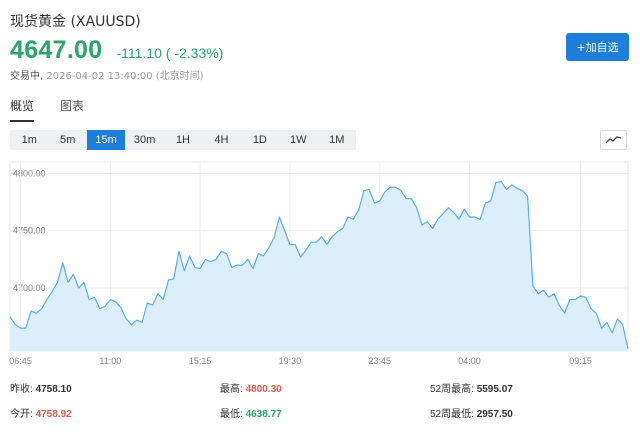 Image resolution: width=640 pixels, height=440 pixels. I want to click on stat-prev-close: 昨收: 4758.10, so click(41, 387).